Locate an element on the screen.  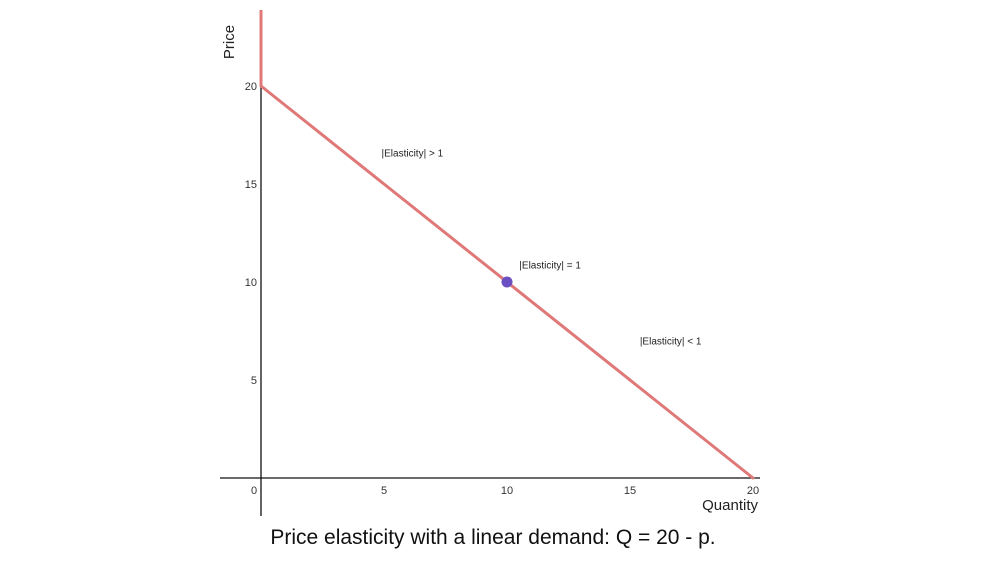
y-tick-label: 5 is located at coordinates (254, 381).